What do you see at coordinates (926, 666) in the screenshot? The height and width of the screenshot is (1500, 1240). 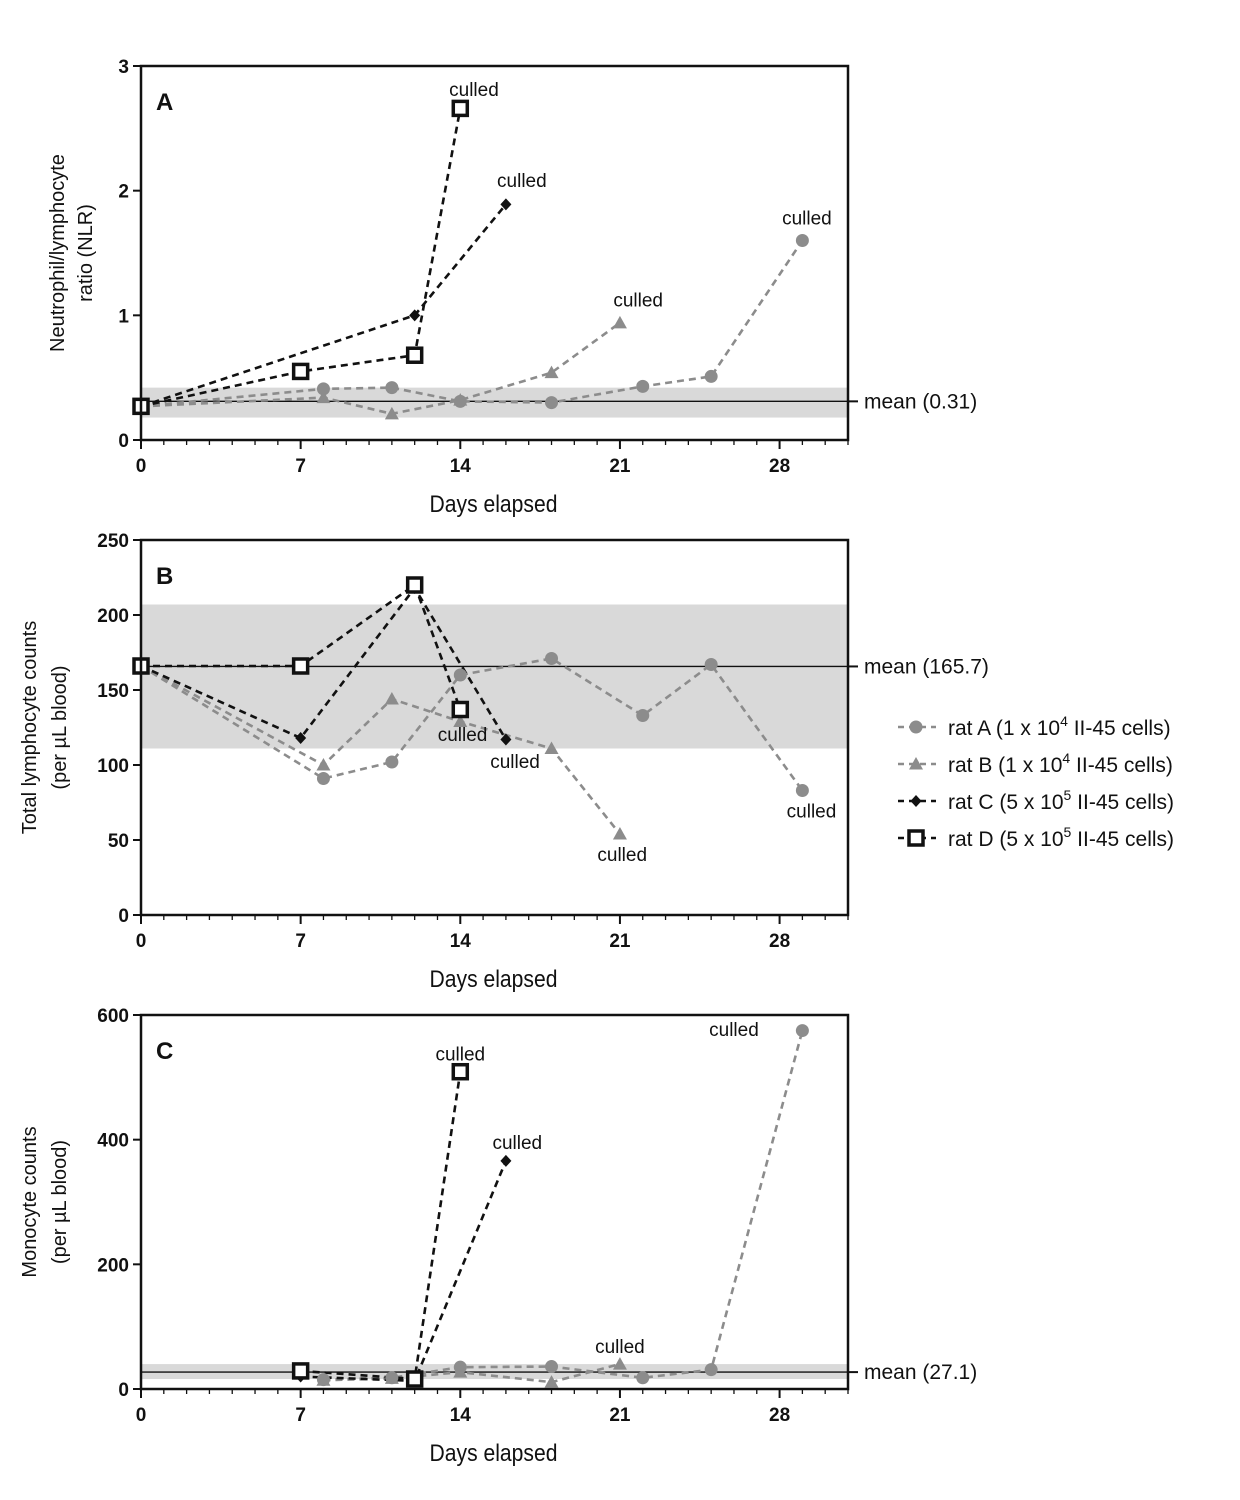 I see `mean-label: mean (165.7)` at bounding box center [926, 666].